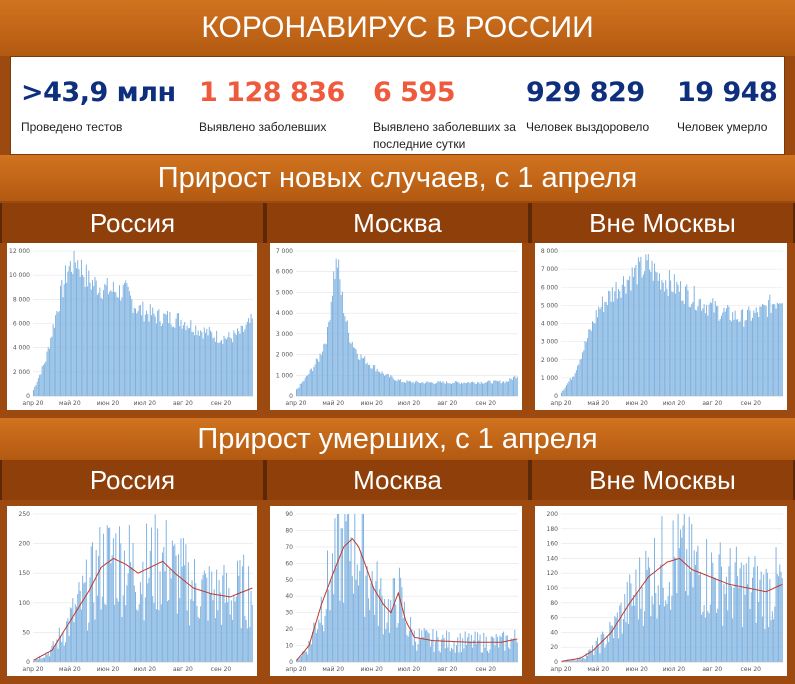  Describe the element at coordinates (272, 92) in the screenshot. I see `stat-value: 1 128 836` at that location.